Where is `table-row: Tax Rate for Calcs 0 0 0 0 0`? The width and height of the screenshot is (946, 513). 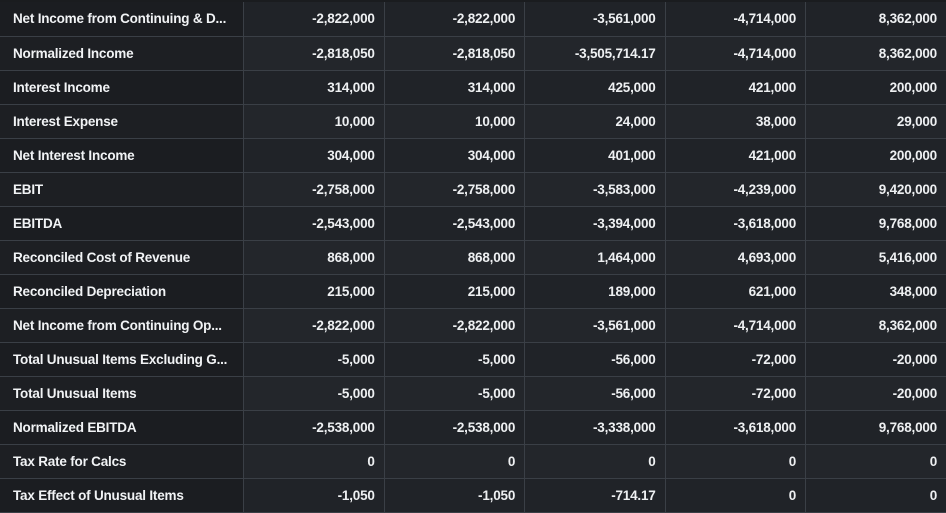
table-row: Tax Rate for Calcs 0 0 0 0 0 is located at coordinates (473, 461).